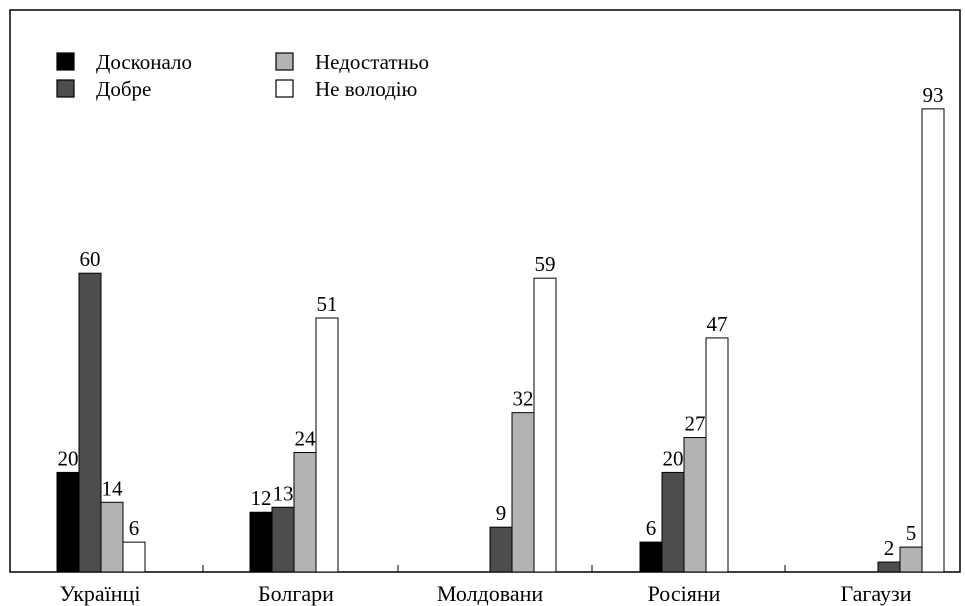  I want to click on category-label-3: Росіяни, so click(684, 593).